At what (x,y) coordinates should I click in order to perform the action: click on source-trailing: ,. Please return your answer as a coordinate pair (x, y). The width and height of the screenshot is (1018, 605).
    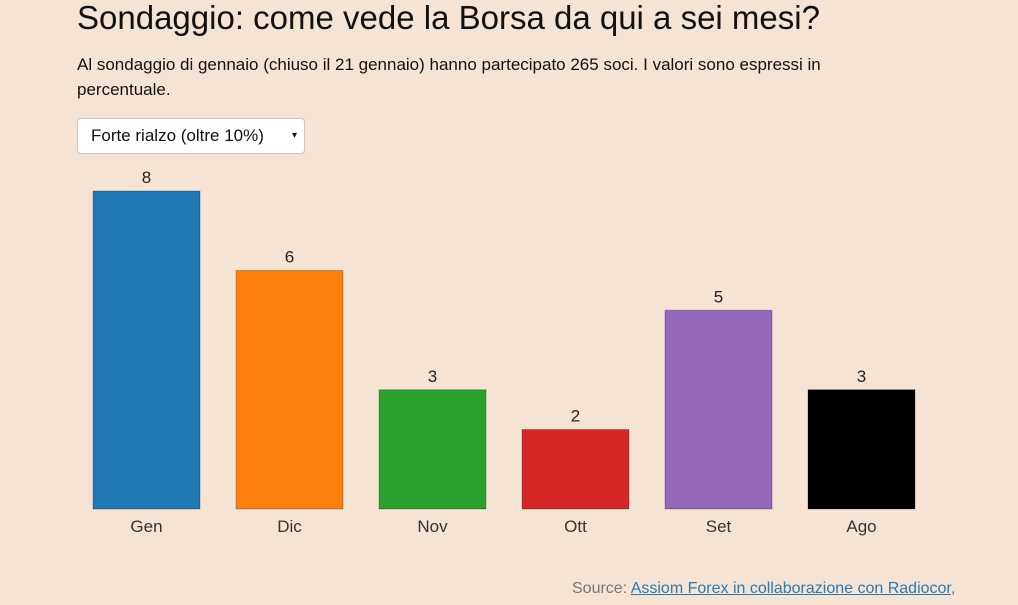
    Looking at the image, I should click on (953, 588).